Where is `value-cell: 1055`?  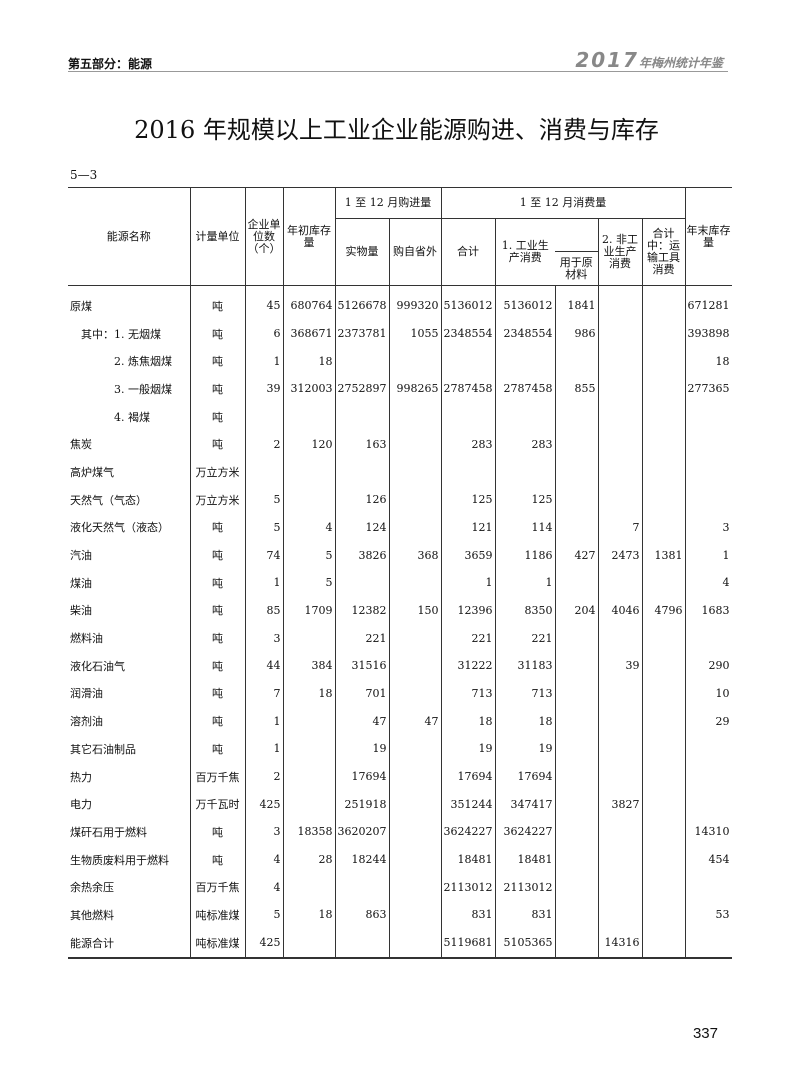 value-cell: 1055 is located at coordinates (414, 333).